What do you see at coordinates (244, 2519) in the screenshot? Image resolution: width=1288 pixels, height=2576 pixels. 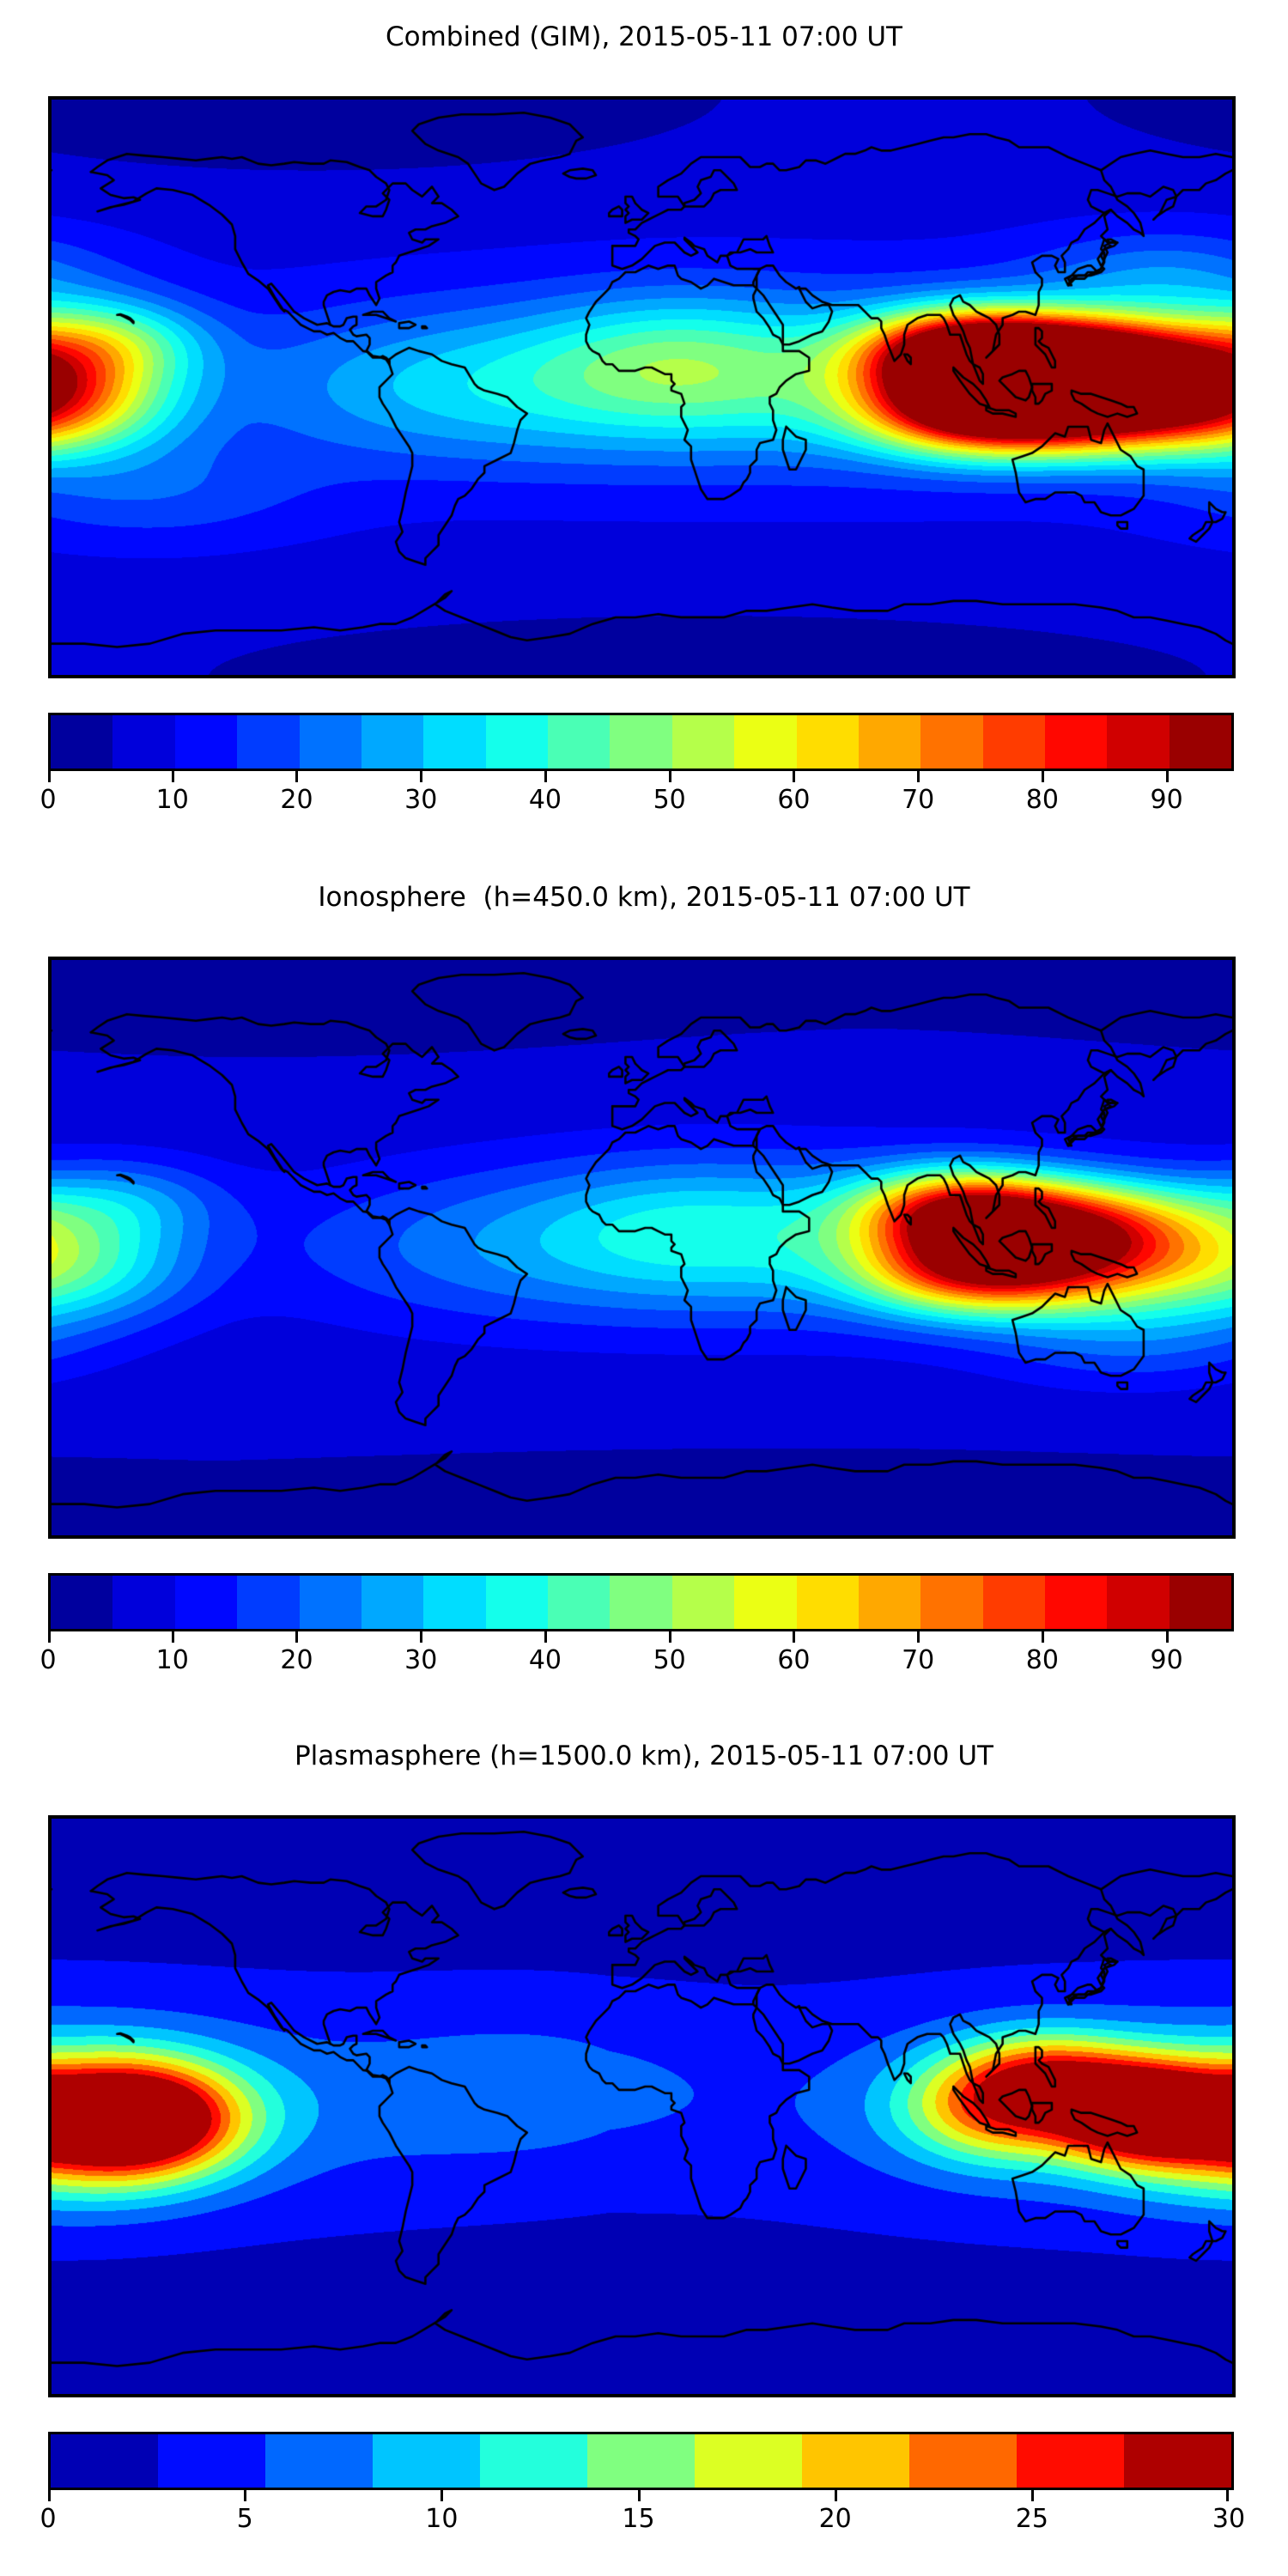 I see `colorbar-ticklabel: 5` at bounding box center [244, 2519].